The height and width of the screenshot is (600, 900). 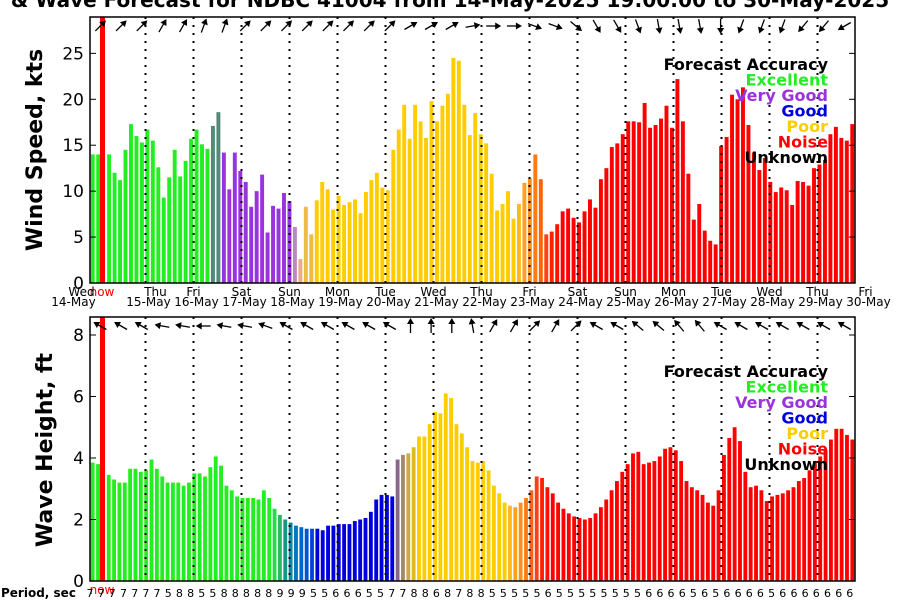 I want to click on wind-speed-axis-label: Wind Speed, kts, so click(x=35, y=150).